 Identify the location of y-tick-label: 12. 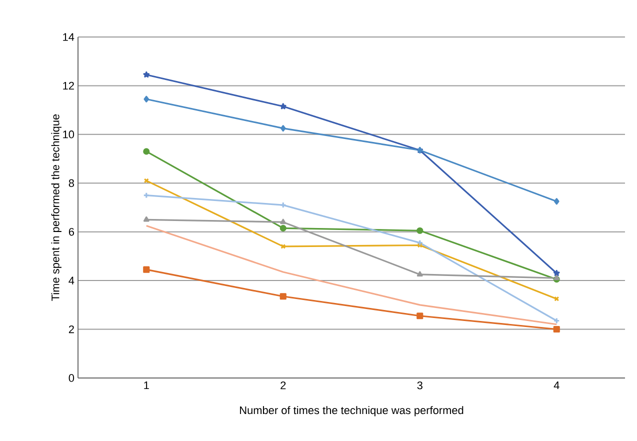
(68, 86).